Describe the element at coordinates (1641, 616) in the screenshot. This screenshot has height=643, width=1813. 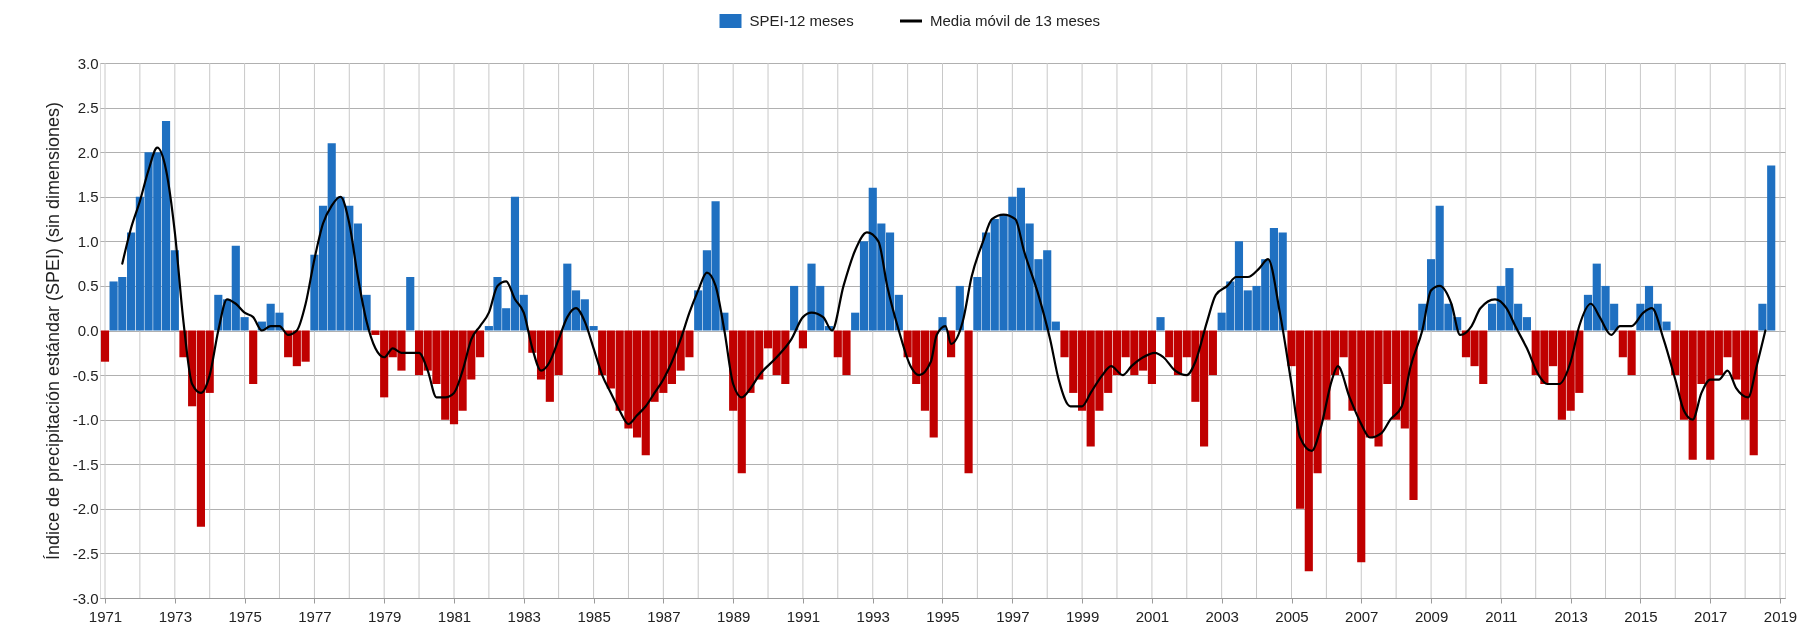
I see `x-tick-label: 2015` at that location.